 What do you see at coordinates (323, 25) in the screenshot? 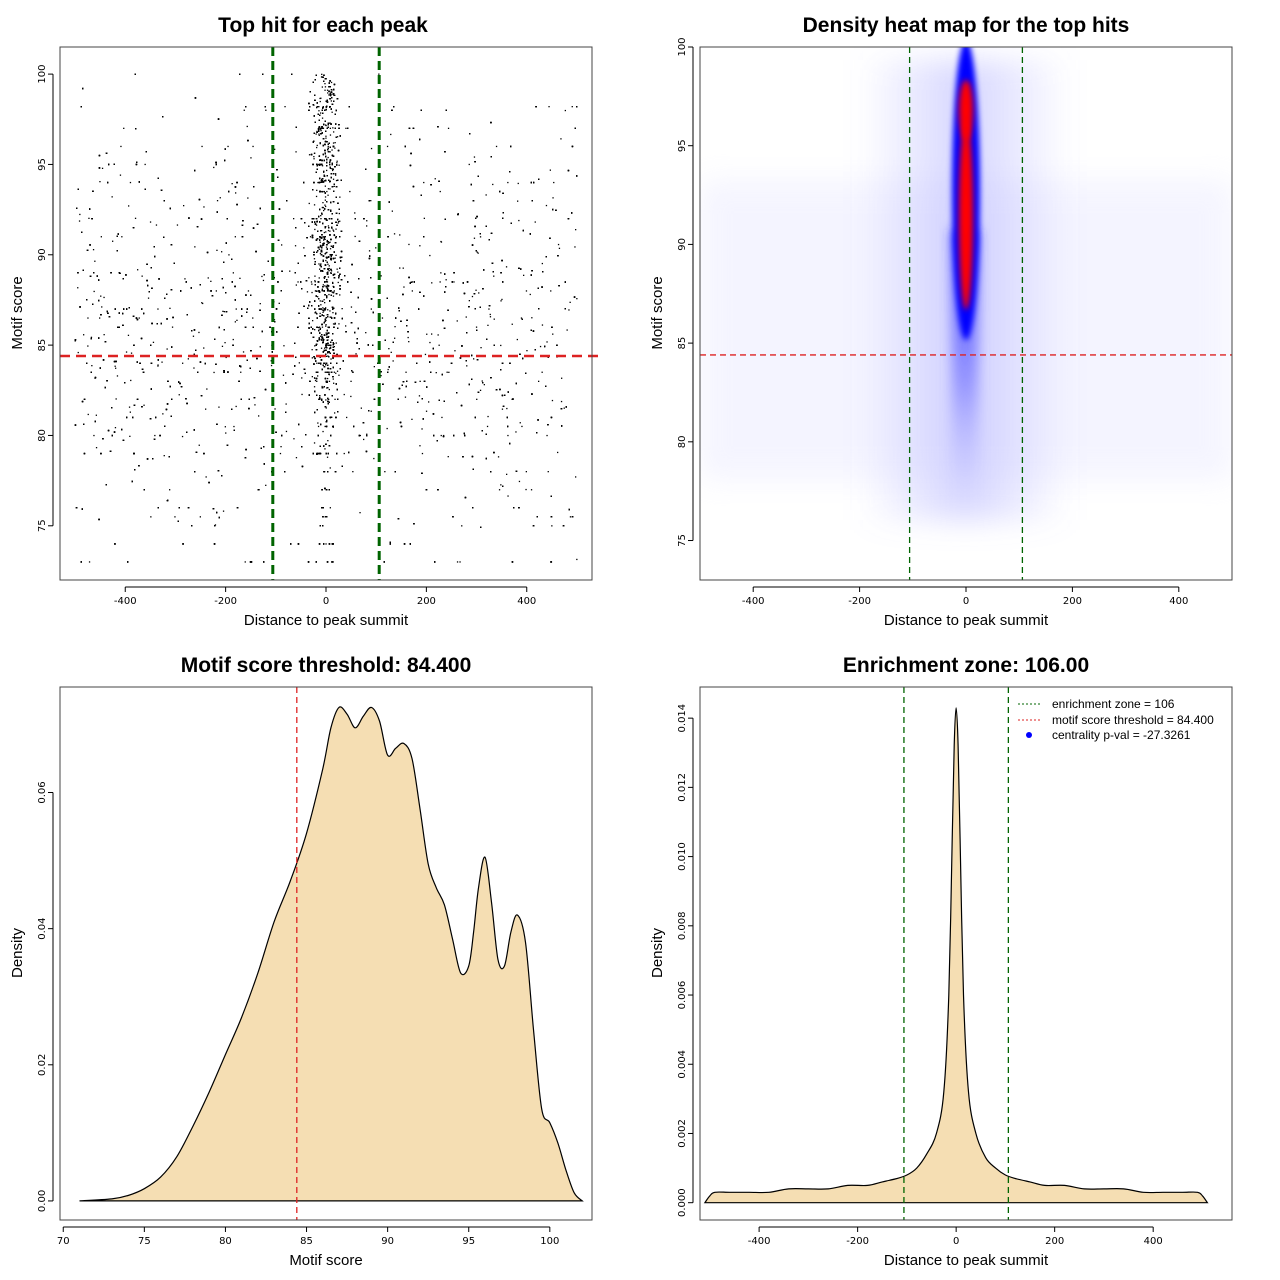
I see `chart-title: Top hit for each peak` at bounding box center [323, 25].